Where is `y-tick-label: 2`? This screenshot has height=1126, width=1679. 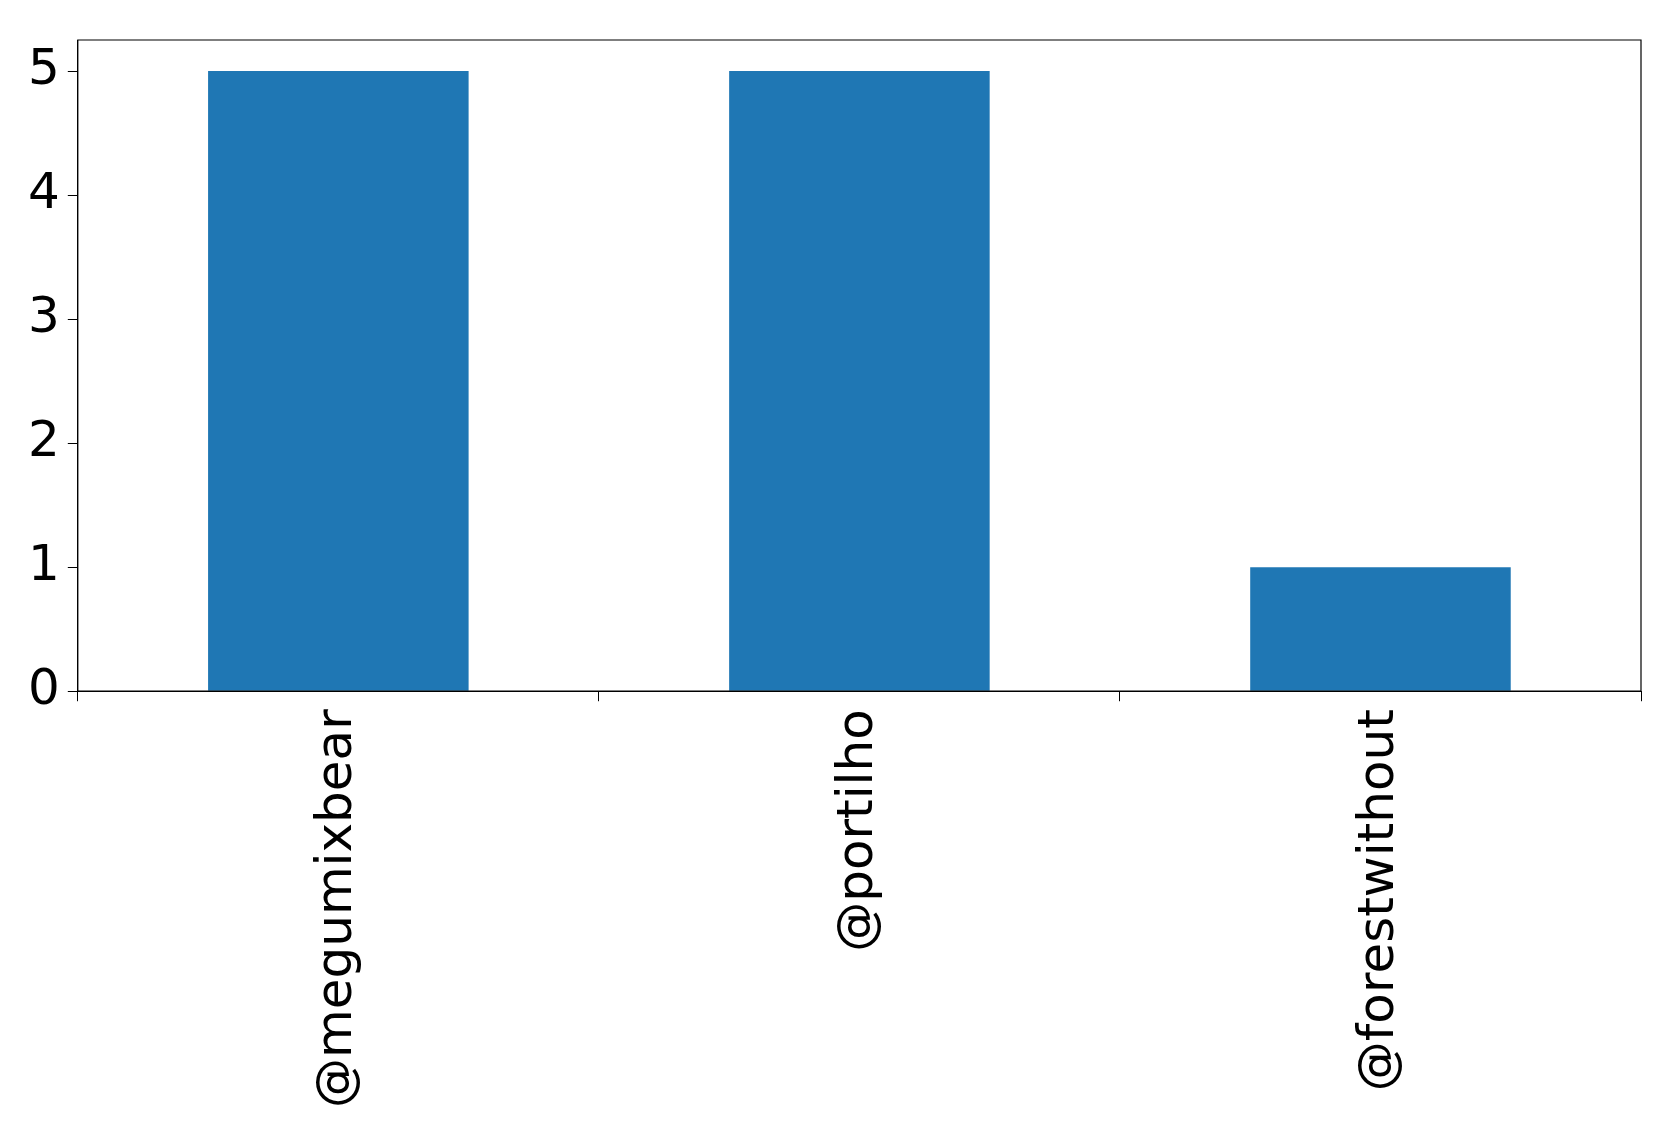 y-tick-label: 2 is located at coordinates (44, 439).